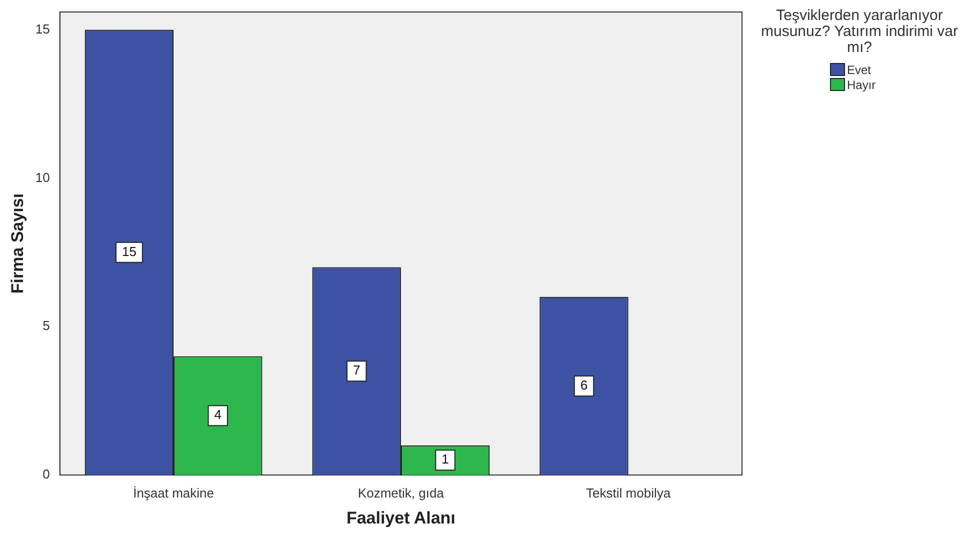 The width and height of the screenshot is (975, 533). I want to click on y-tick-label: 10, so click(42, 177).